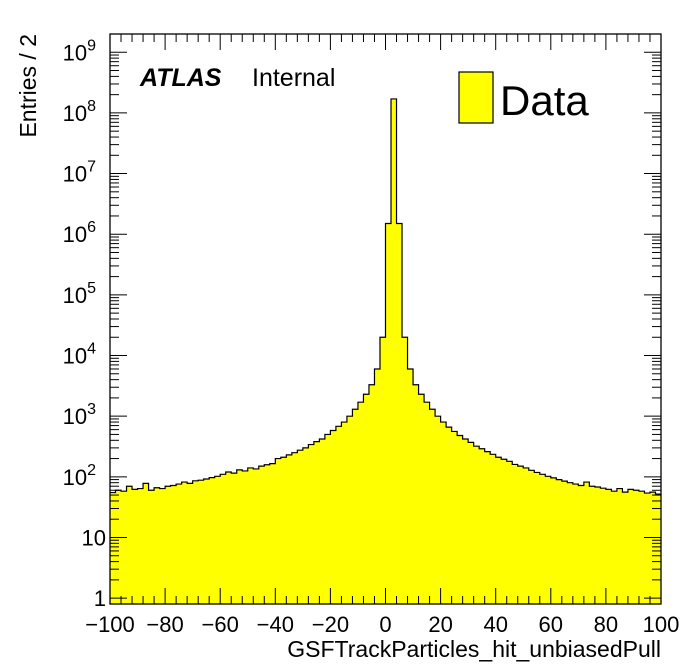 This screenshot has width=696, height=672. I want to click on x-tick-label: 60, so click(551, 624).